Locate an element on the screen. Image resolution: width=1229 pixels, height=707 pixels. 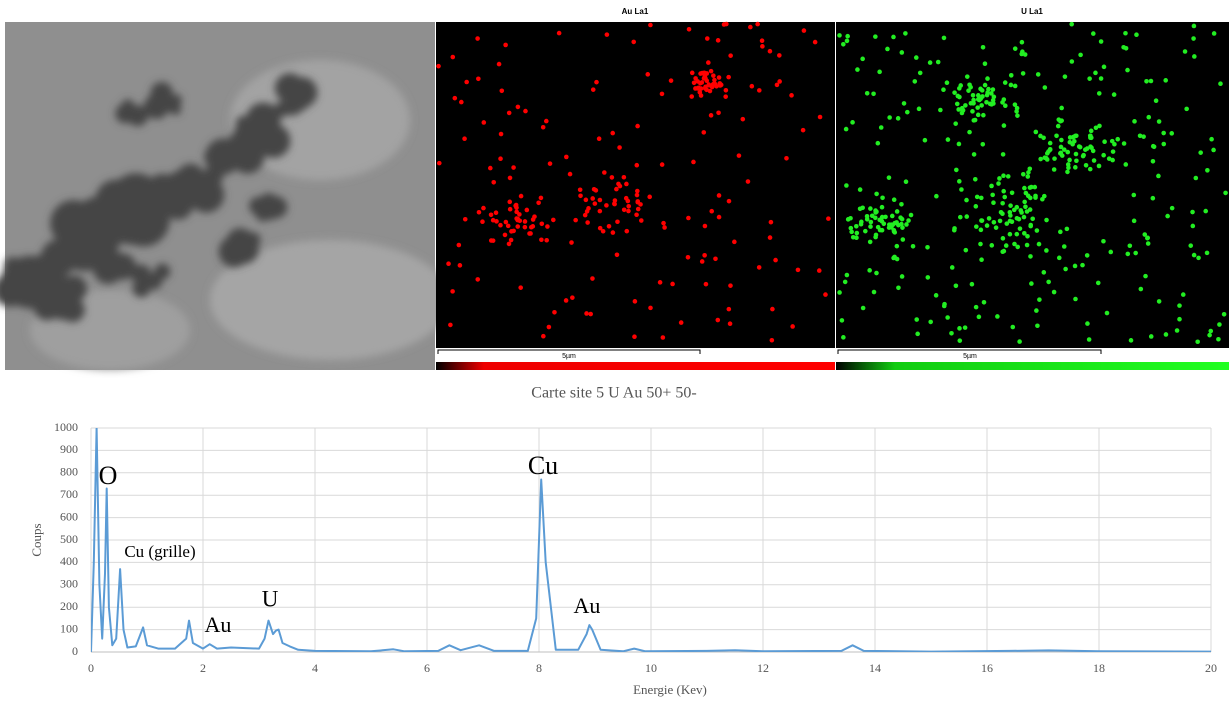
peak-label: Cu (grille) is located at coordinates (159, 551).